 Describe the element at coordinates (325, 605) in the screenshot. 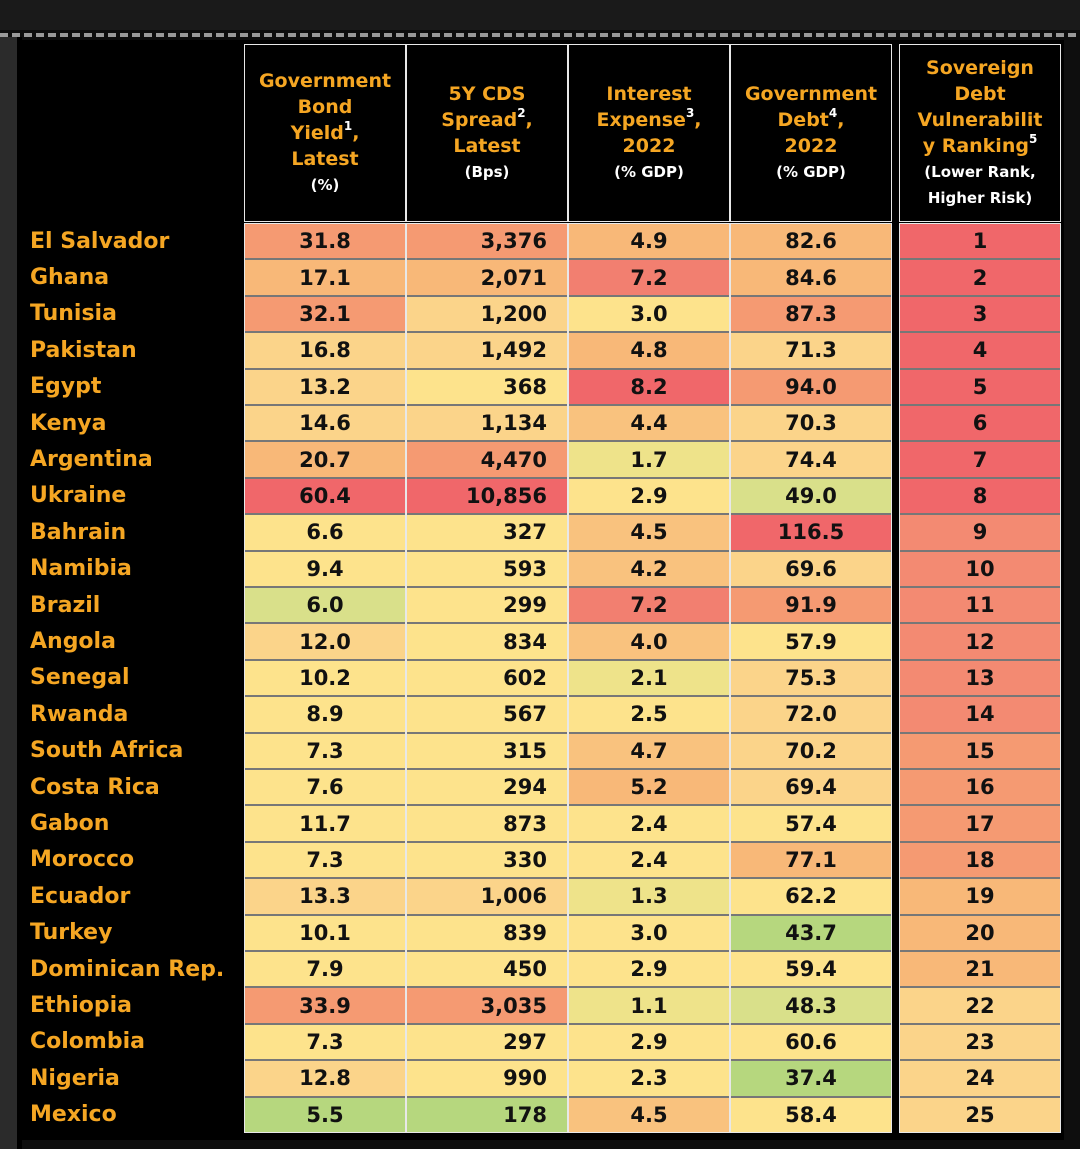

I see `table-cell-yield: 6.0` at that location.